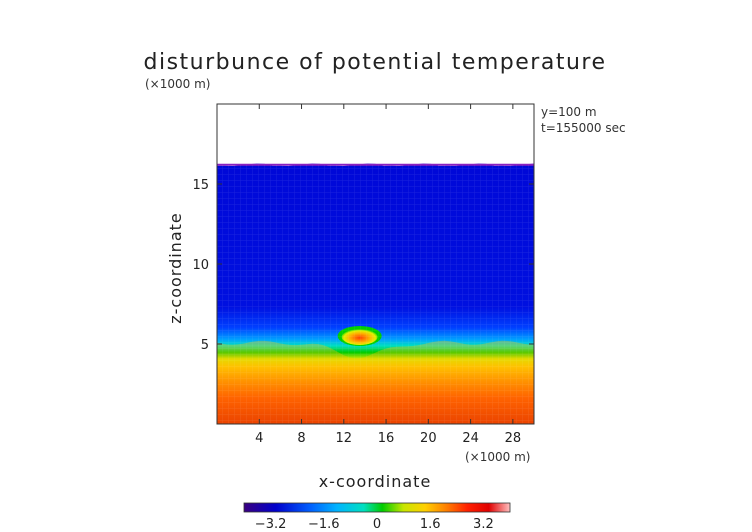 This screenshot has height=532, width=752. Describe the element at coordinates (301, 438) in the screenshot. I see `x-tick-label: 8` at that location.